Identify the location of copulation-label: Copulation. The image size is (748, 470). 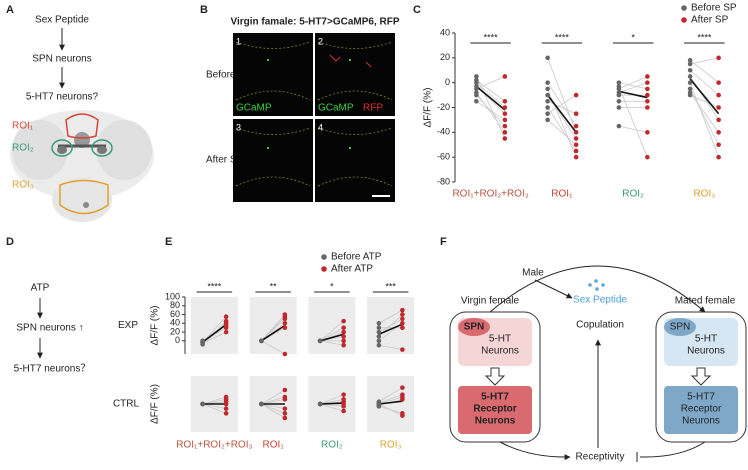
(600, 325).